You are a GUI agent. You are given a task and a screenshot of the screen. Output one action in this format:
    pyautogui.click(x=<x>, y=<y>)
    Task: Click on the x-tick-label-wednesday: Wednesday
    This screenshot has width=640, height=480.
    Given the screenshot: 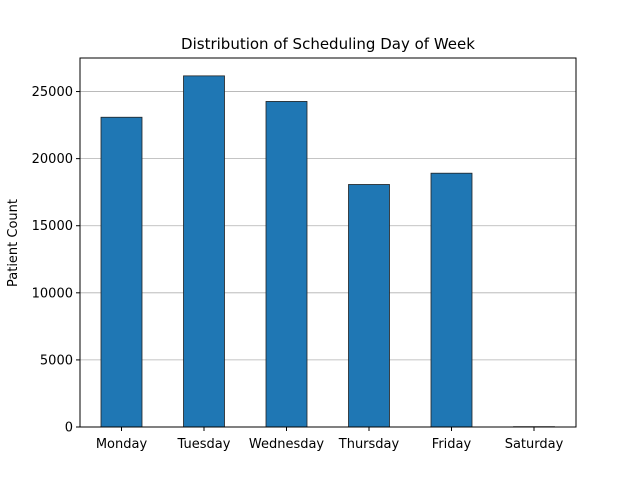 What is the action you would take?
    pyautogui.click(x=287, y=444)
    